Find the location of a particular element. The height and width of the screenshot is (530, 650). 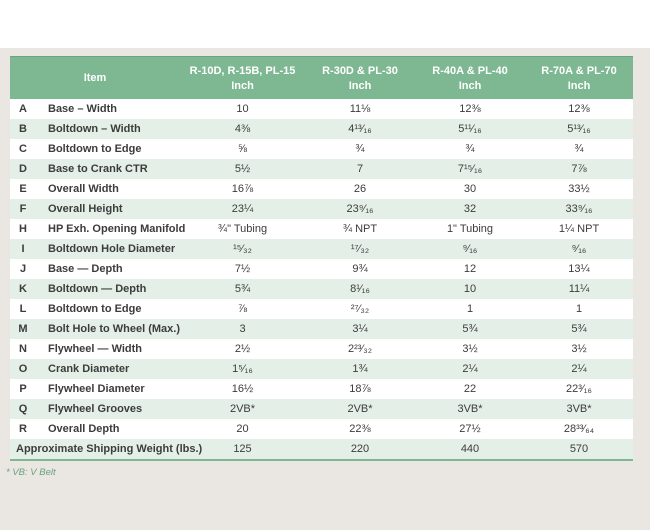

row-letter: N is located at coordinates (23, 349).